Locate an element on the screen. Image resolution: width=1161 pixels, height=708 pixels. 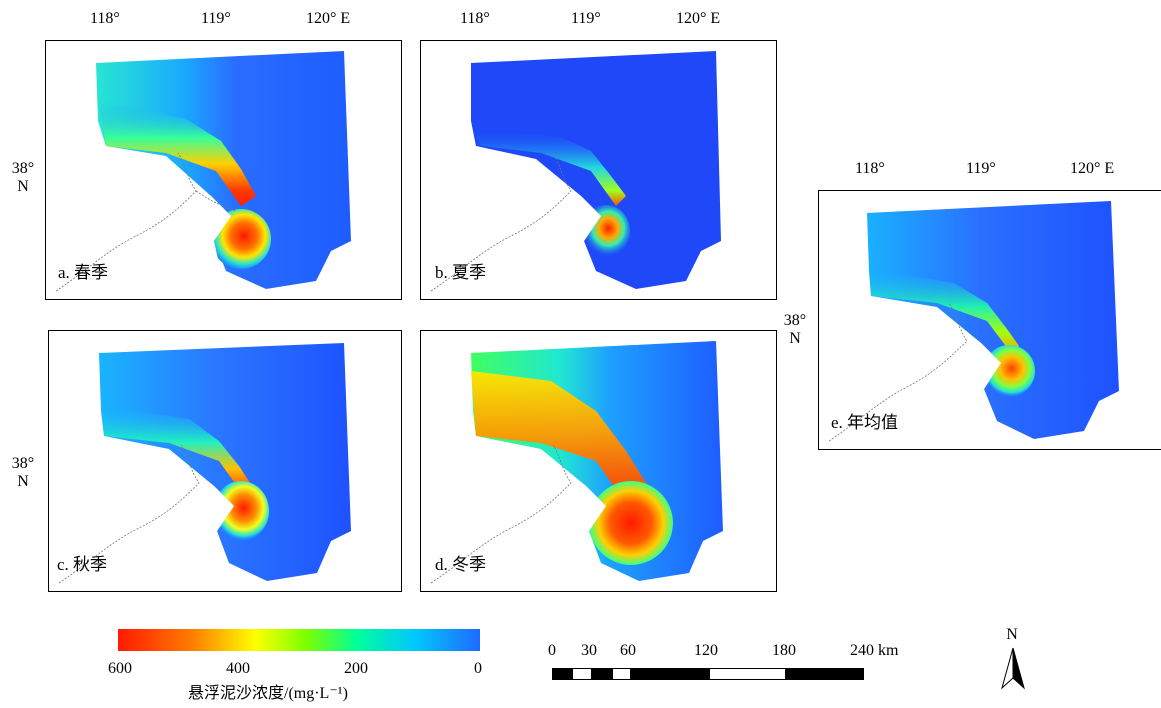
map-panel-spring: a. 春季 is located at coordinates (223, 170).